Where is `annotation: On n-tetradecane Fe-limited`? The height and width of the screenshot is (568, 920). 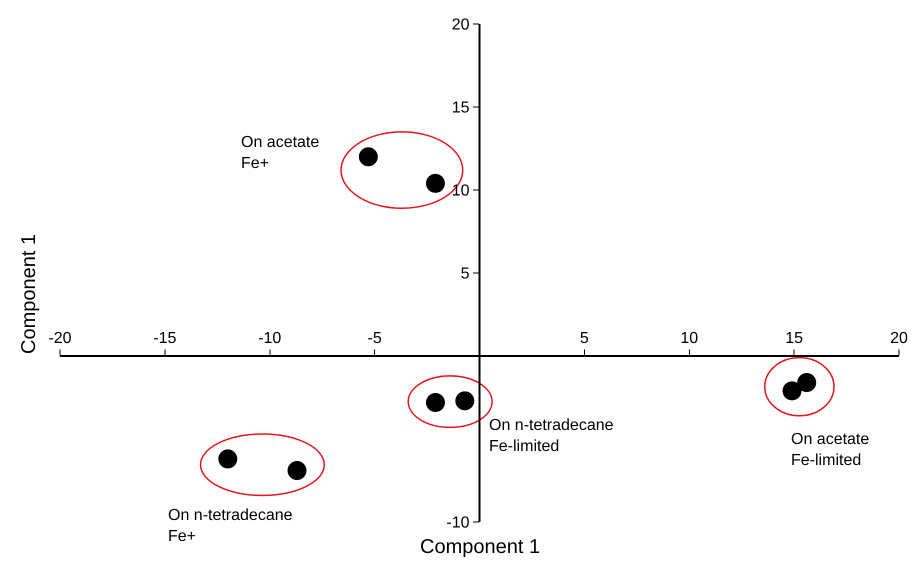
annotation: On n-tetradecane Fe-limited is located at coordinates (551, 436).